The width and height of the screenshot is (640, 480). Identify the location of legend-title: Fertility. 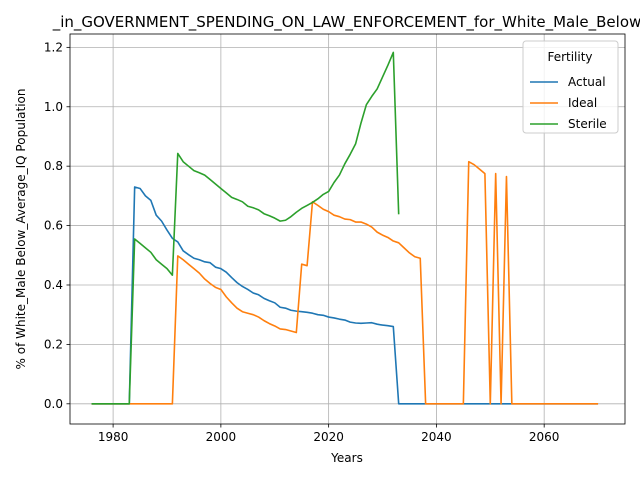
(569, 57).